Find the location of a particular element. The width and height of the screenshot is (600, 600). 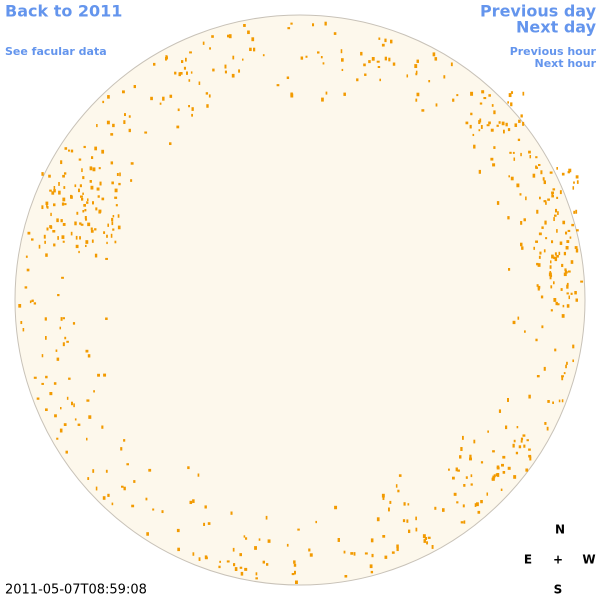

previous-day-link: Previous day is located at coordinates (538, 11).